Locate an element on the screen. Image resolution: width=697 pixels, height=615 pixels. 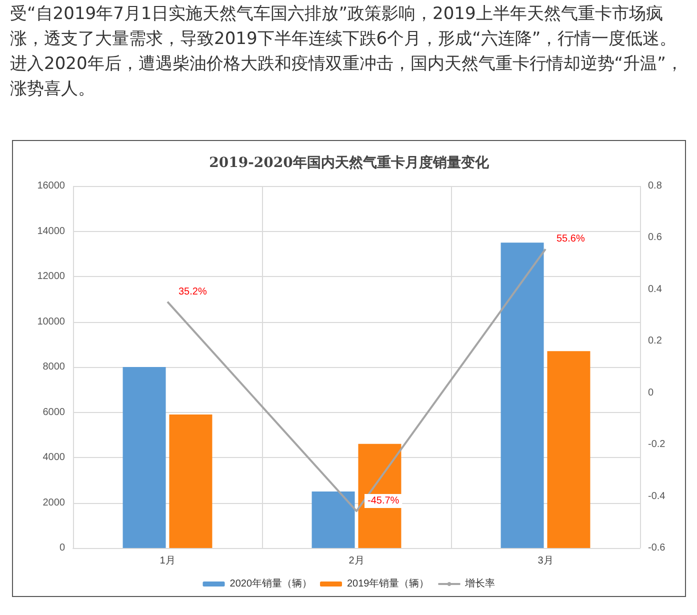
y2-tick-label: 0.8 is located at coordinates (655, 186).